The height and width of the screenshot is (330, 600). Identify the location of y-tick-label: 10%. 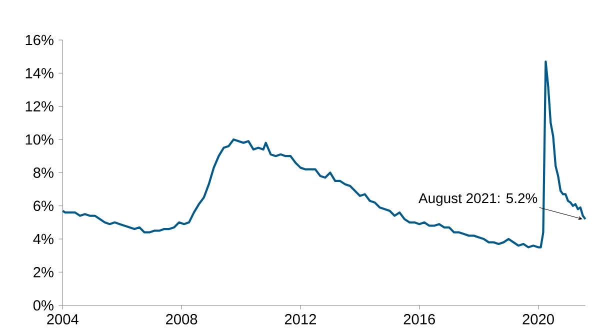
(40, 139).